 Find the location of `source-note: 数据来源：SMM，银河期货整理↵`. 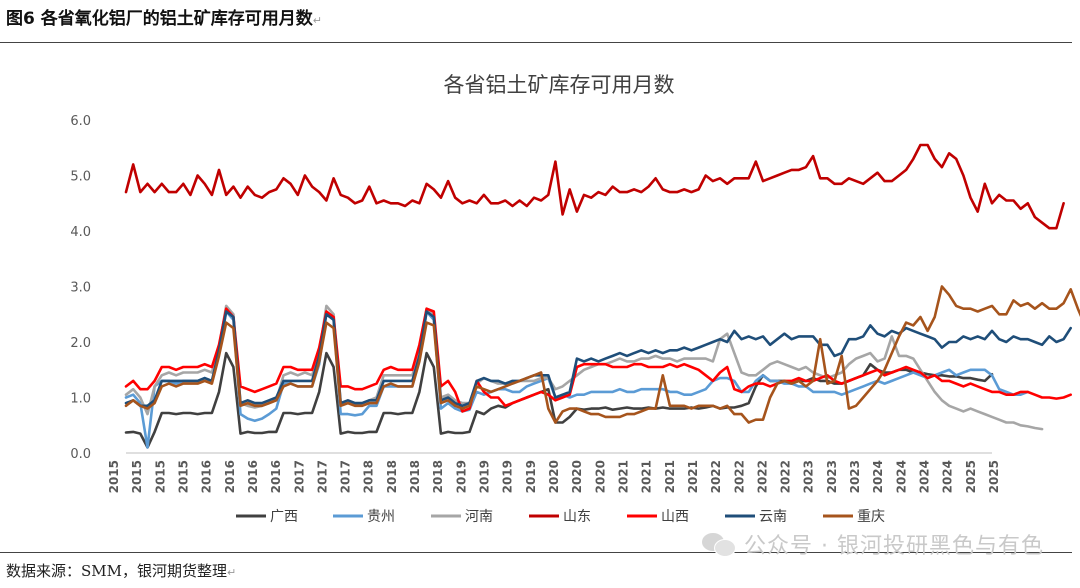

source-note: 数据来源：SMM，银河期货整理↵ is located at coordinates (121, 570).